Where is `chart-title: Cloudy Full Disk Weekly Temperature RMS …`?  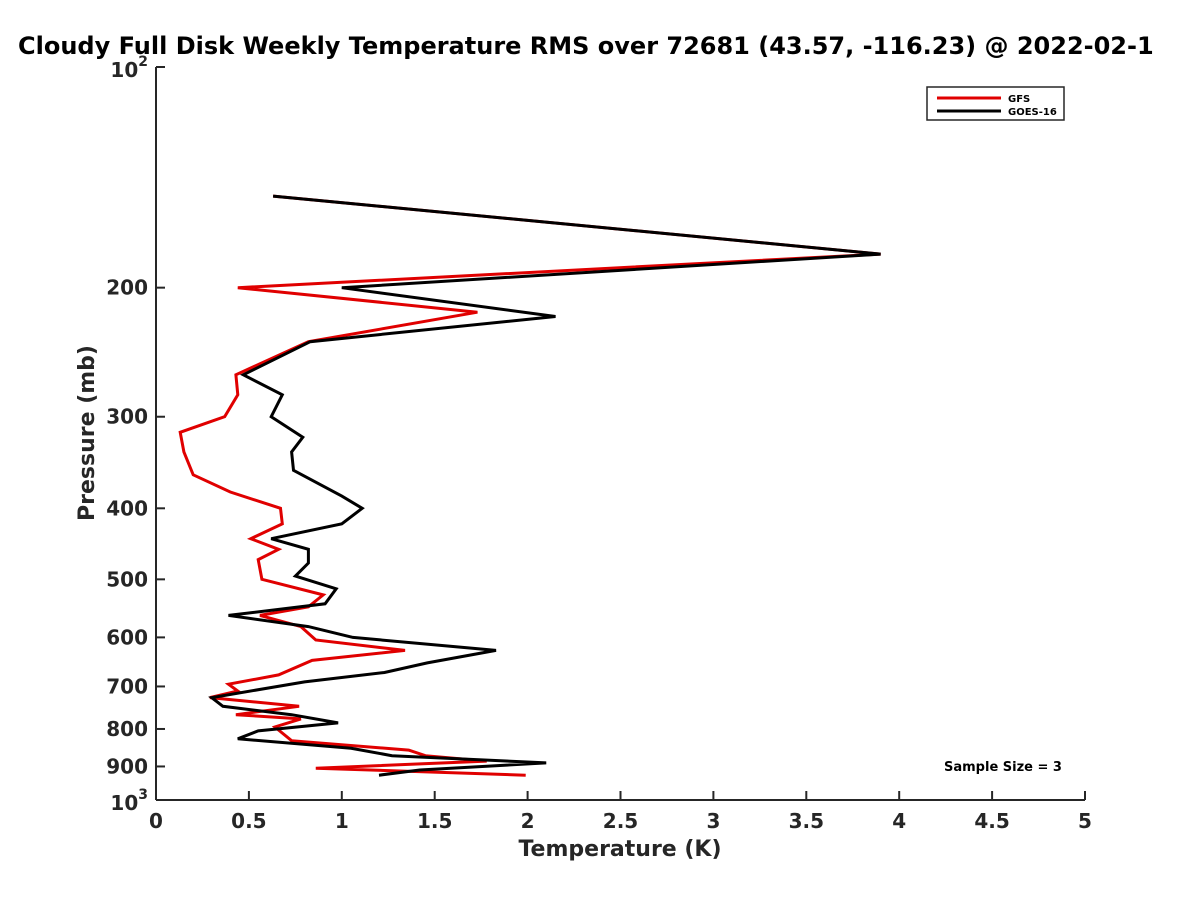 chart-title: Cloudy Full Disk Weekly Temperature RMS … is located at coordinates (586, 46).